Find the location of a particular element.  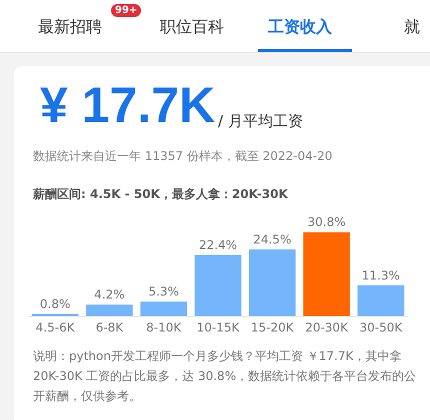

data-label: 24.5% is located at coordinates (272, 239).